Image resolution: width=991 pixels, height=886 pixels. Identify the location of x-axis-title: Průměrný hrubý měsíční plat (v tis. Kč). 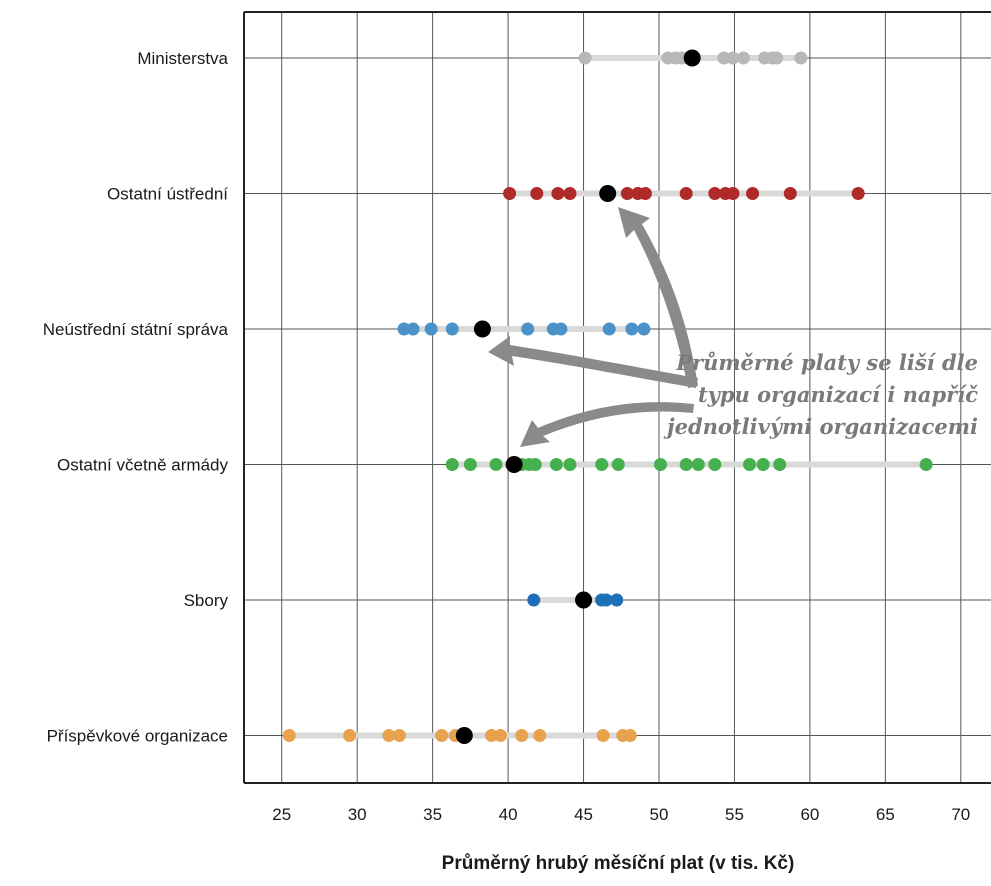
(618, 863).